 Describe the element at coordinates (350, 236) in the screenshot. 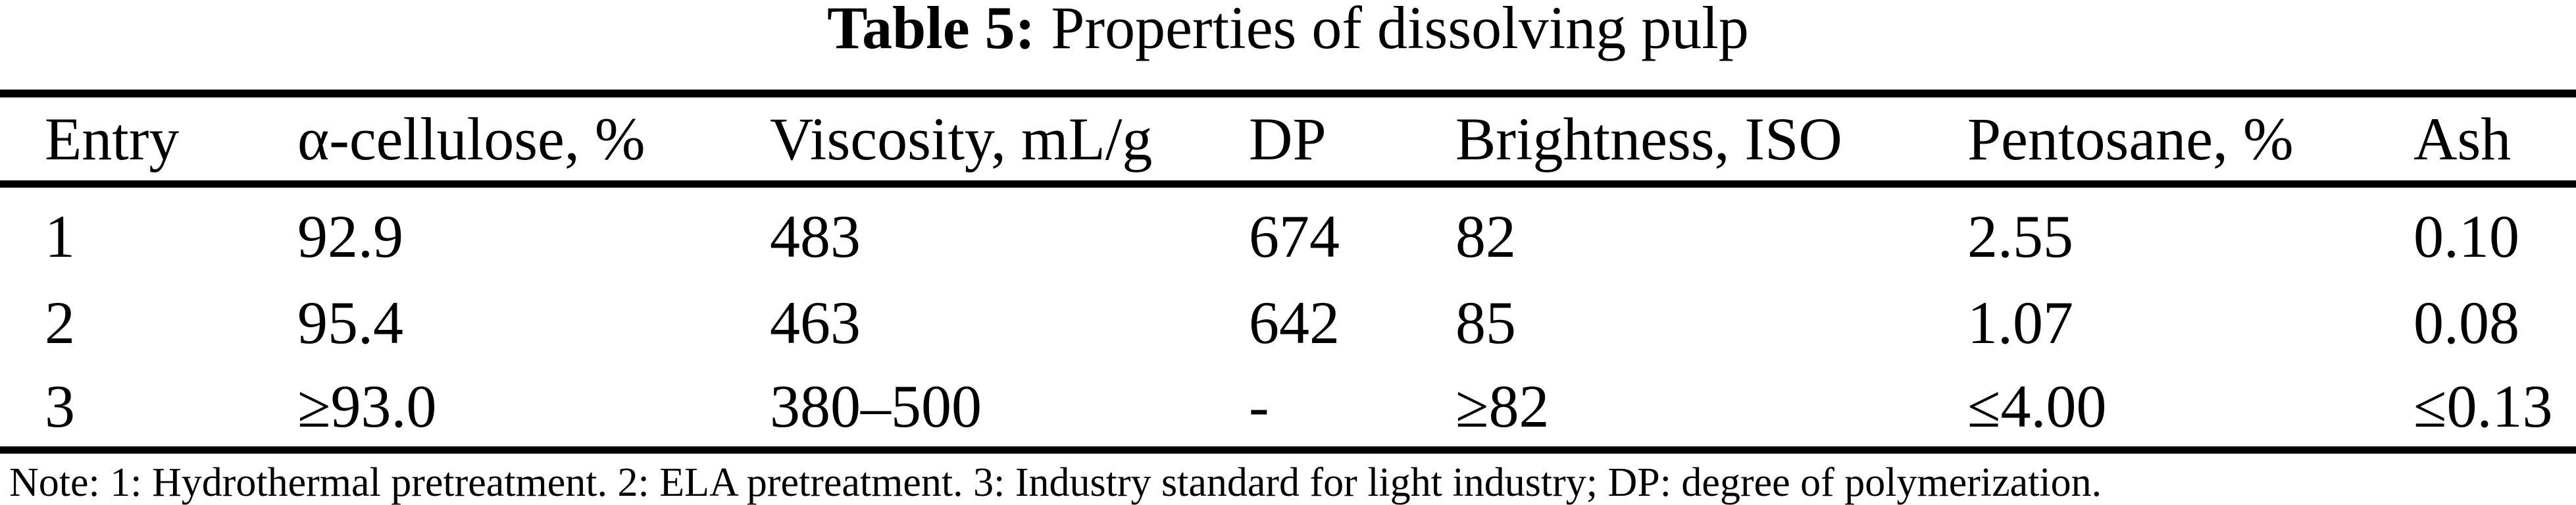

I see `table-cell: 92.9` at that location.